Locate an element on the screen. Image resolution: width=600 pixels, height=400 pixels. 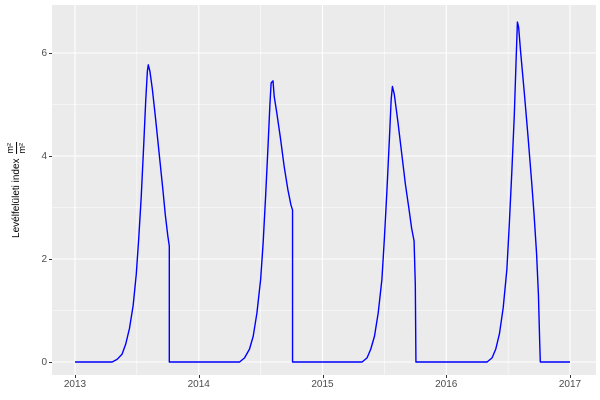
x-tick-label: 2014 is located at coordinates (198, 384).